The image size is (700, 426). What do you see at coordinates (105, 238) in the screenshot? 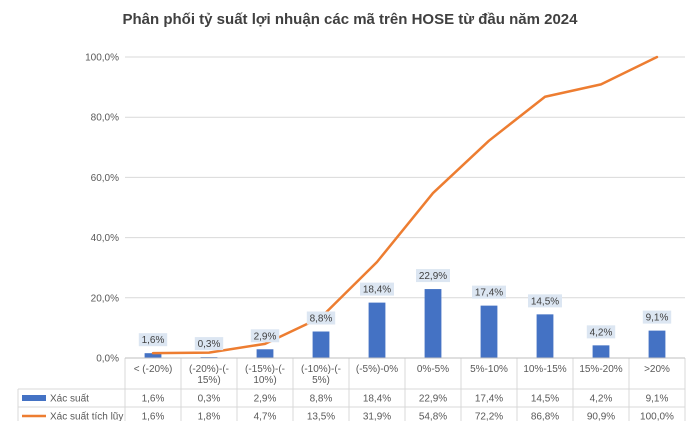
I see `y-tick-label: 40,0%` at bounding box center [105, 238].